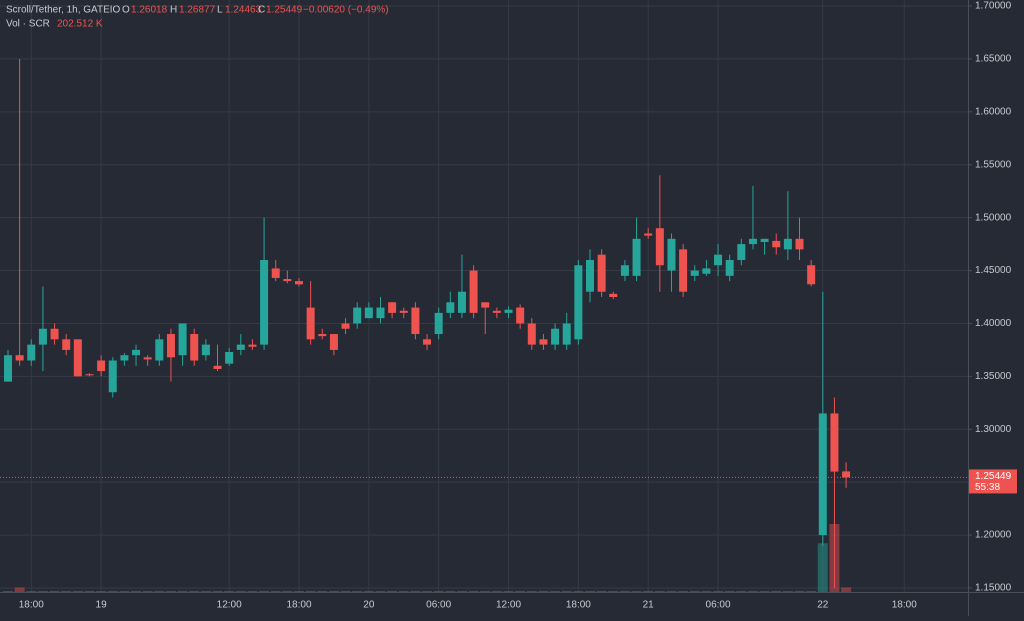 This screenshot has width=1024, height=621. Describe the element at coordinates (993, 376) in the screenshot. I see `y-tick-label: 1.35000` at that location.